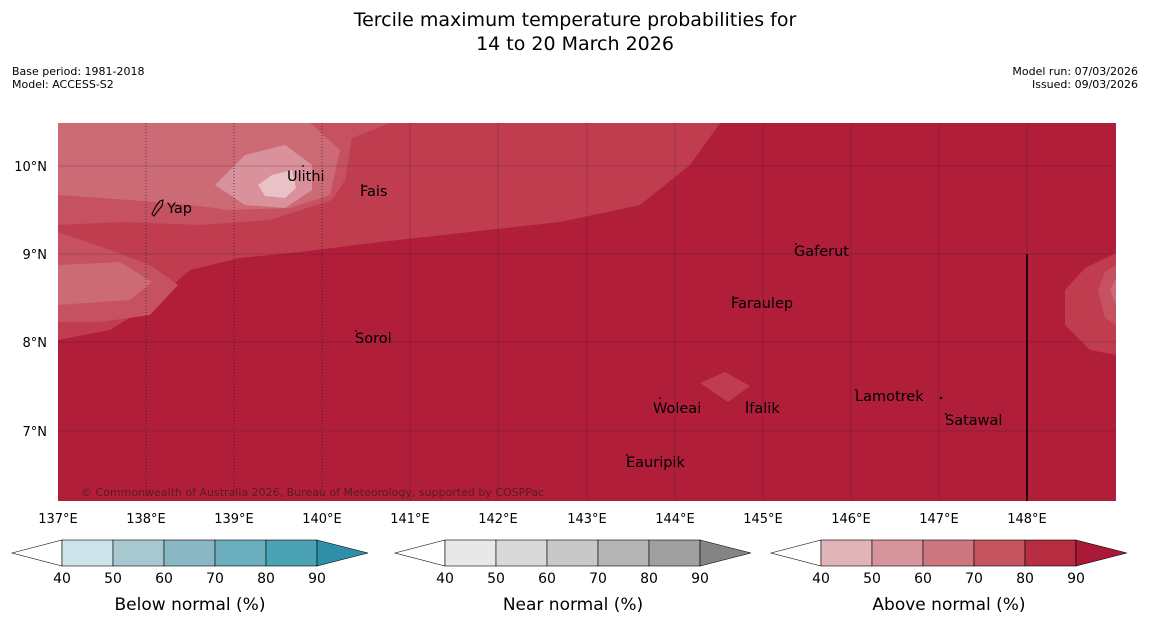  Describe the element at coordinates (1075, 71) in the screenshot. I see `model-run: Model run: 07/03/2026` at that location.